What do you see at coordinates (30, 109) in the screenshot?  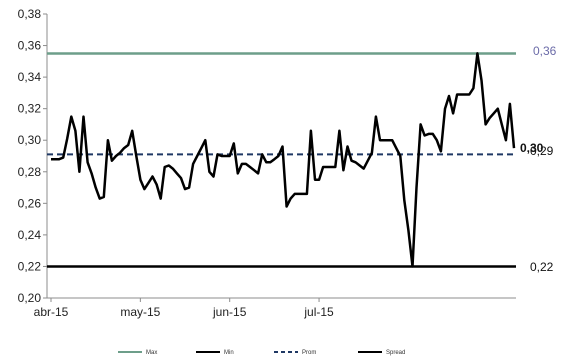 I see `y-tick-label: 0,32` at bounding box center [30, 109].